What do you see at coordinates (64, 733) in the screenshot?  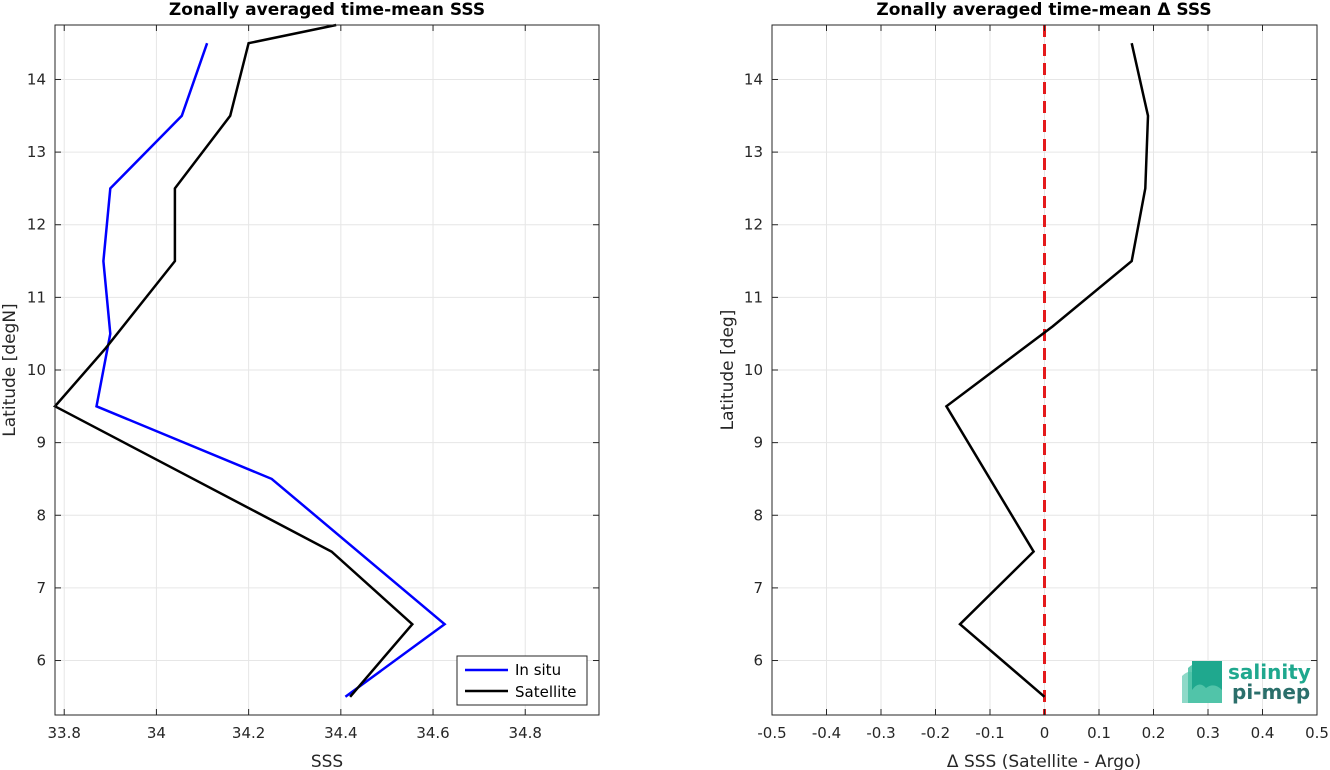 I see `x-tick-label: 33.8` at bounding box center [64, 733].